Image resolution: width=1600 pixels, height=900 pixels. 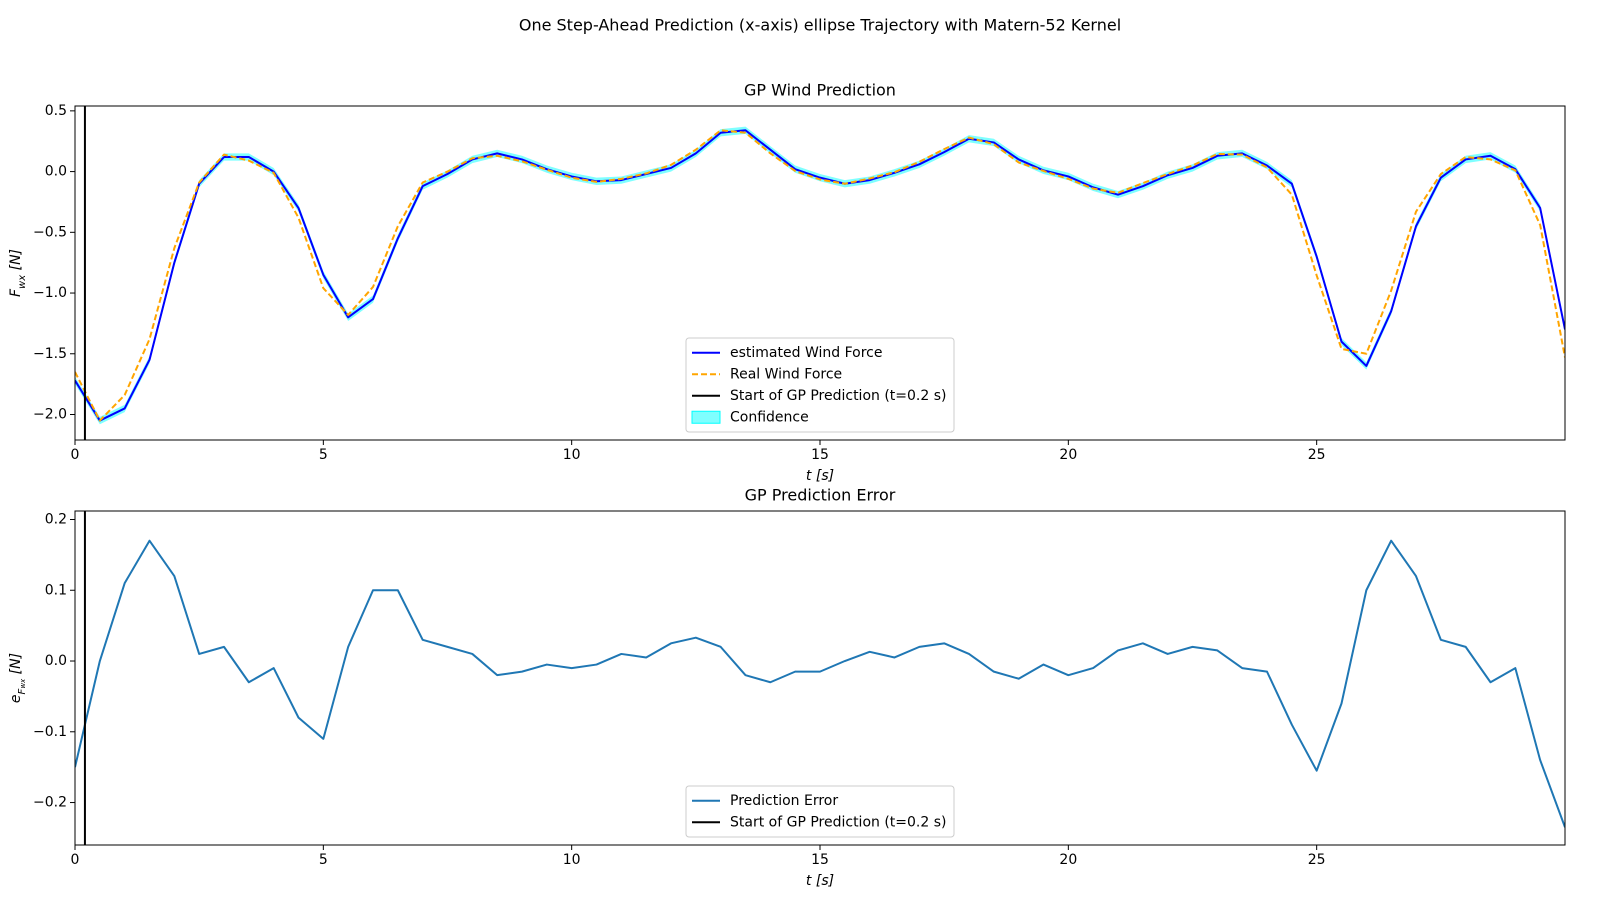 What do you see at coordinates (50, 354) in the screenshot?
I see `y-tick-label: −1.5` at bounding box center [50, 354].